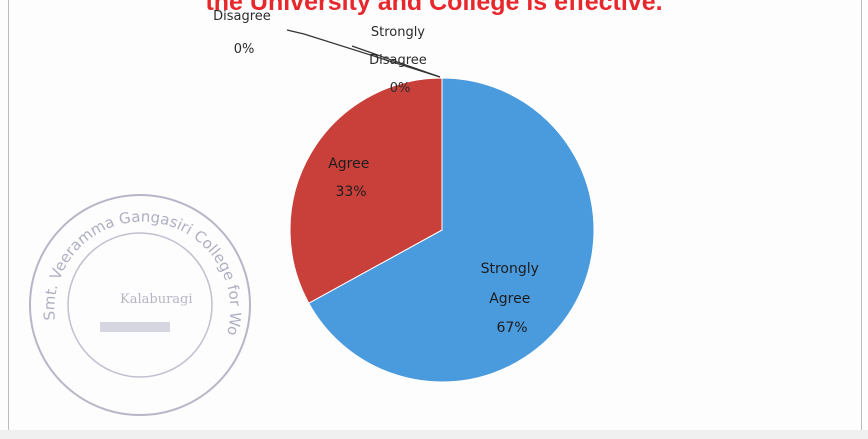 Image resolution: width=868 pixels, height=439 pixels. What do you see at coordinates (156, 299) in the screenshot?
I see `stamp-city: Kalaburagi` at bounding box center [156, 299].